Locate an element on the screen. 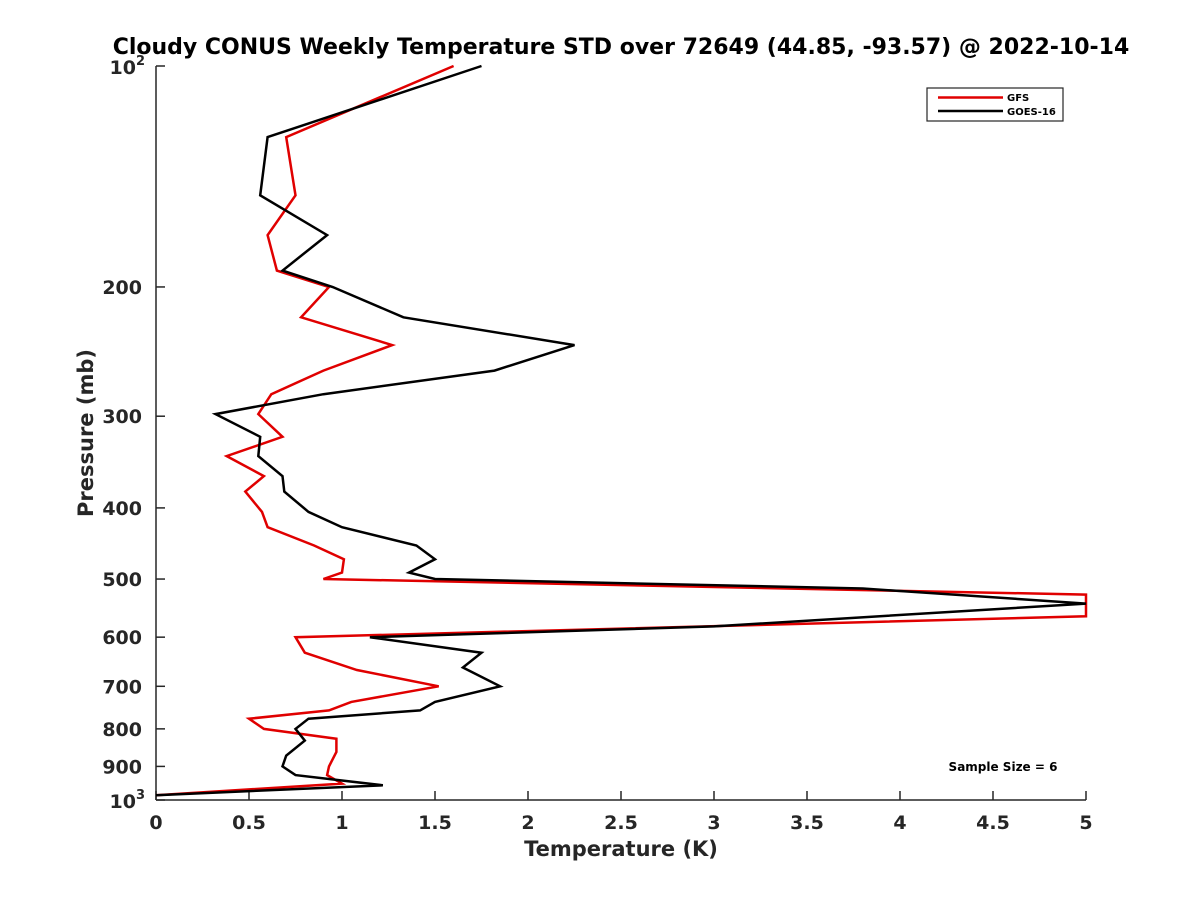 The image size is (1200, 900). x-tick-label: 2.5 is located at coordinates (621, 823).